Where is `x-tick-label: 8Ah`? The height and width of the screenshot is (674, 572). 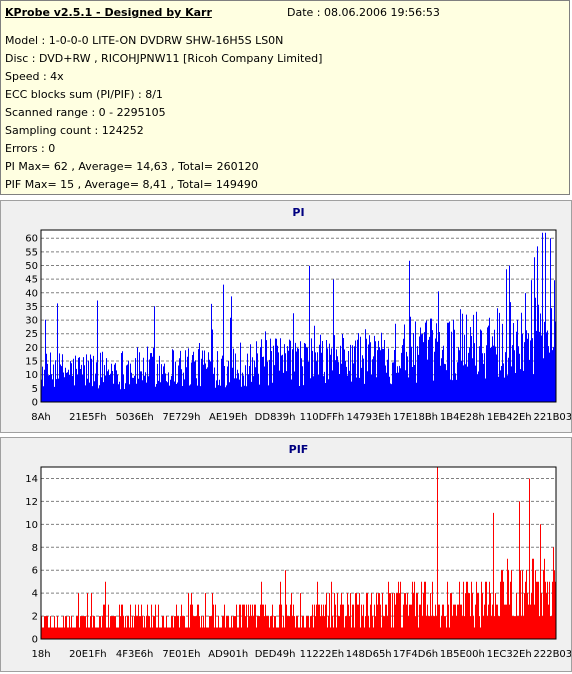
x-tick-label: 8Ah is located at coordinates (41, 417).